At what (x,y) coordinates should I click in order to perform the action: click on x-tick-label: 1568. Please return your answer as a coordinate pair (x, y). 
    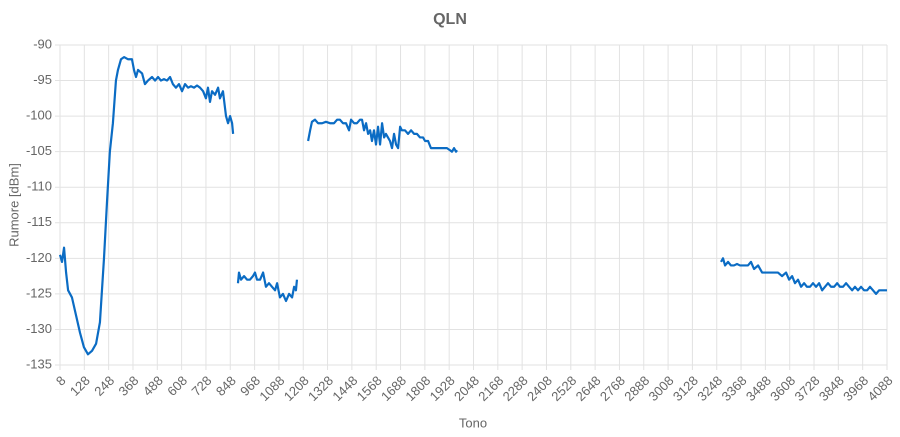
    Looking at the image, I should click on (369, 388).